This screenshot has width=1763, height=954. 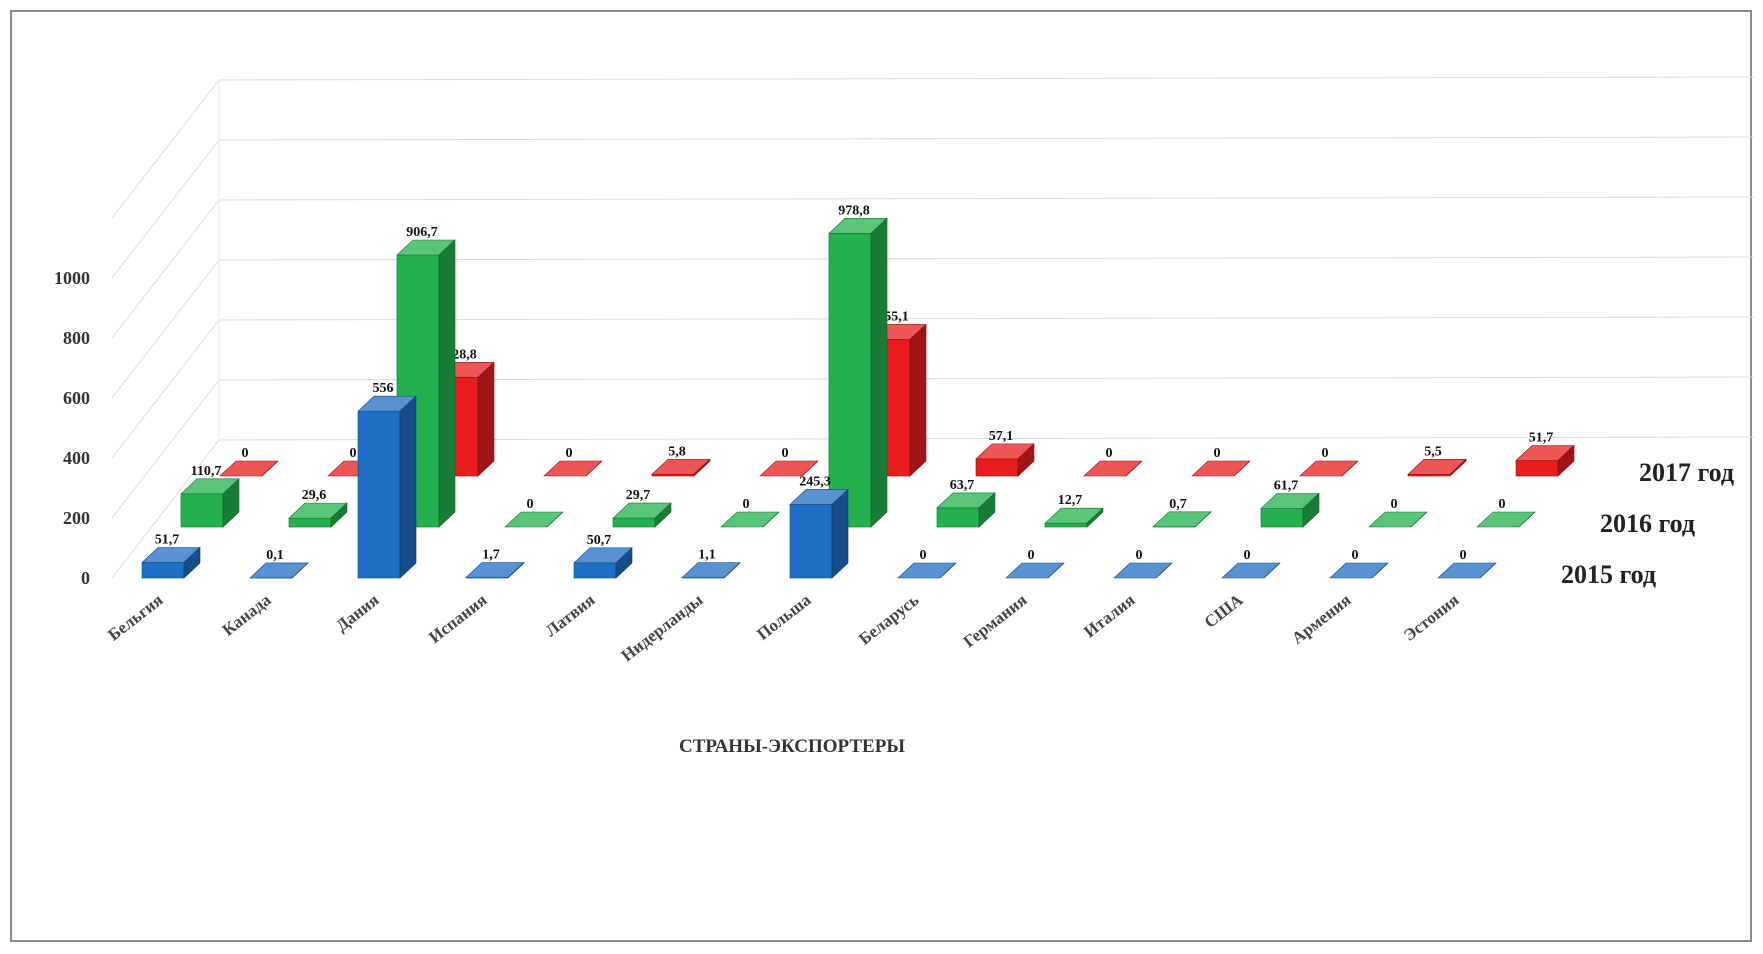 I want to click on value-label: 51,7, so click(x=1541, y=437).